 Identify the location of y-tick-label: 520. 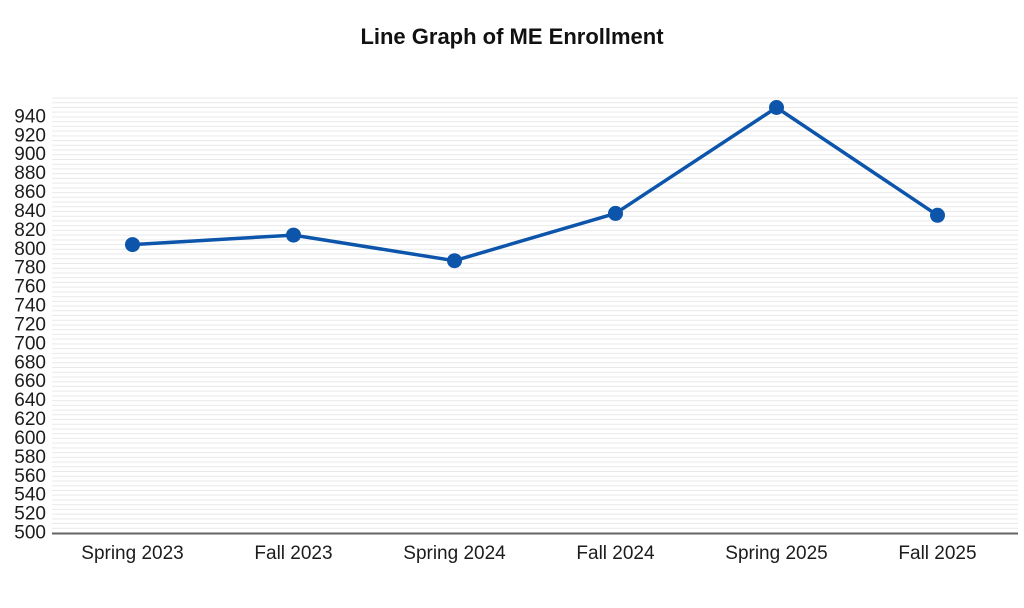
(30, 514).